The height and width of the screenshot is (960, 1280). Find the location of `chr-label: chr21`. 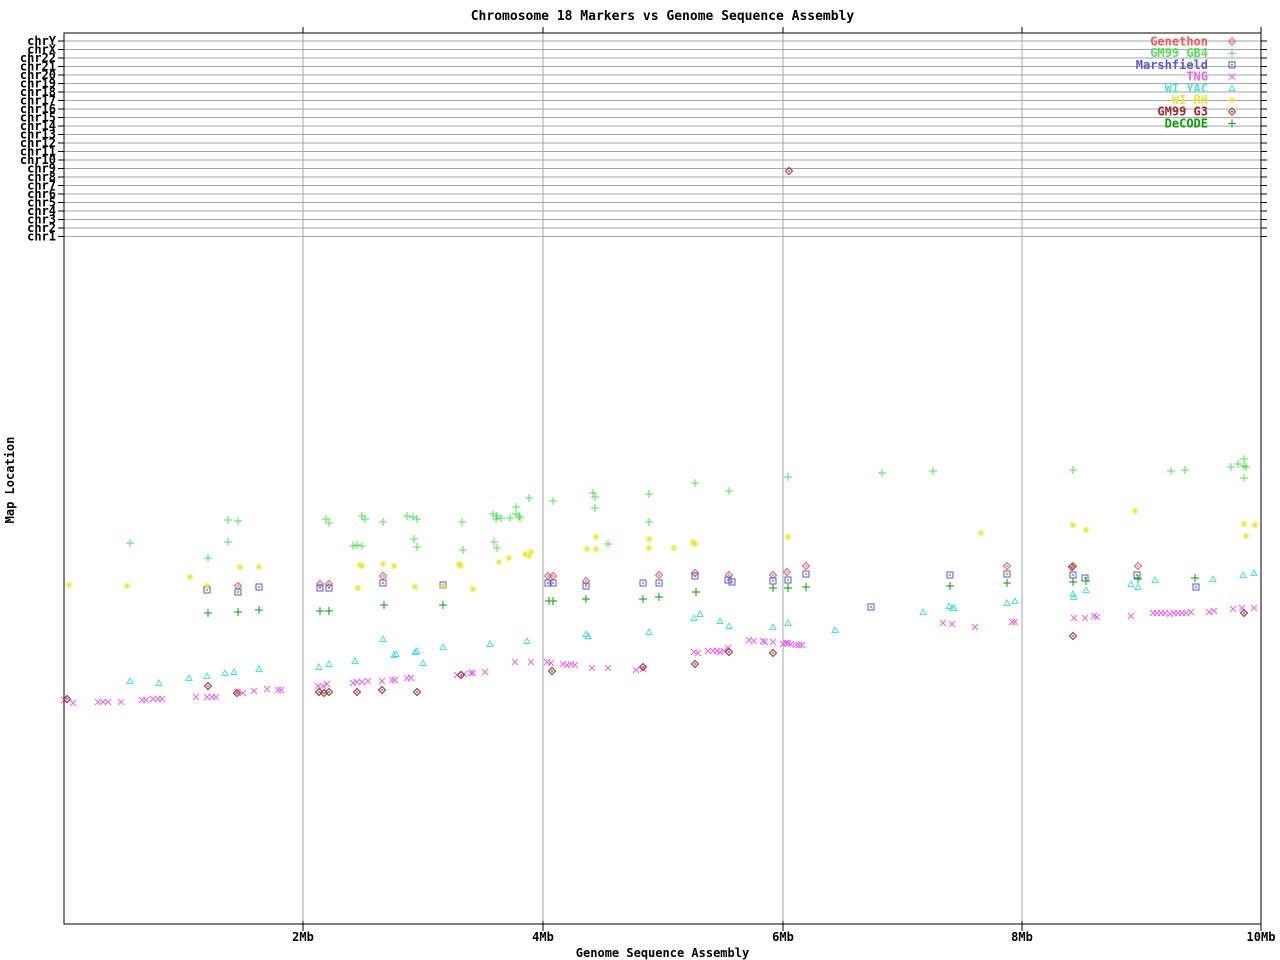

chr-label: chr21 is located at coordinates (38, 67).